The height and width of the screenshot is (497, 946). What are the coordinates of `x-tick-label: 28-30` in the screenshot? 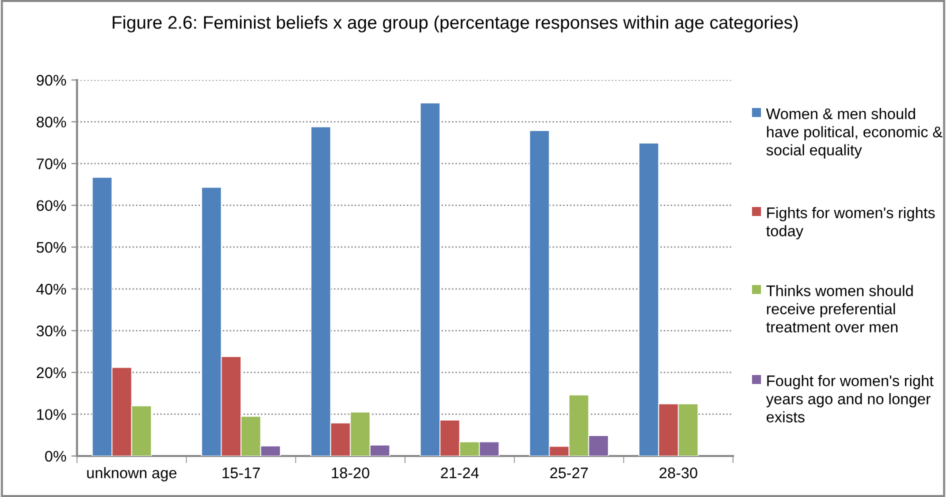 It's located at (679, 473).